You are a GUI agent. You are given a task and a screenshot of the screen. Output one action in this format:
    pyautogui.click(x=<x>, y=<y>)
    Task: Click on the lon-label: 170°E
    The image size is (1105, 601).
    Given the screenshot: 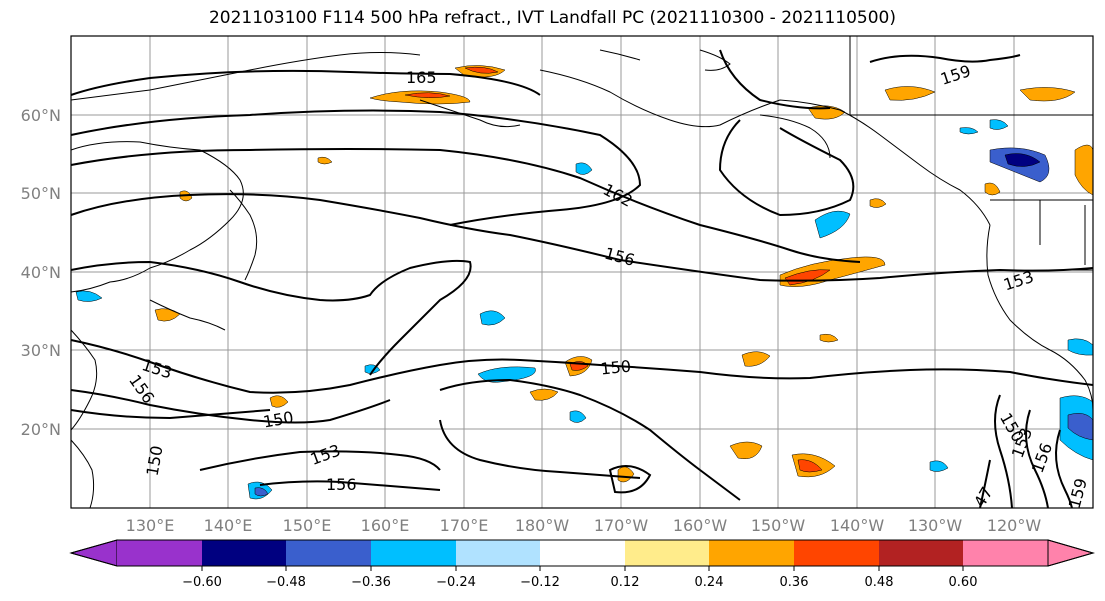 What is the action you would take?
    pyautogui.click(x=464, y=525)
    